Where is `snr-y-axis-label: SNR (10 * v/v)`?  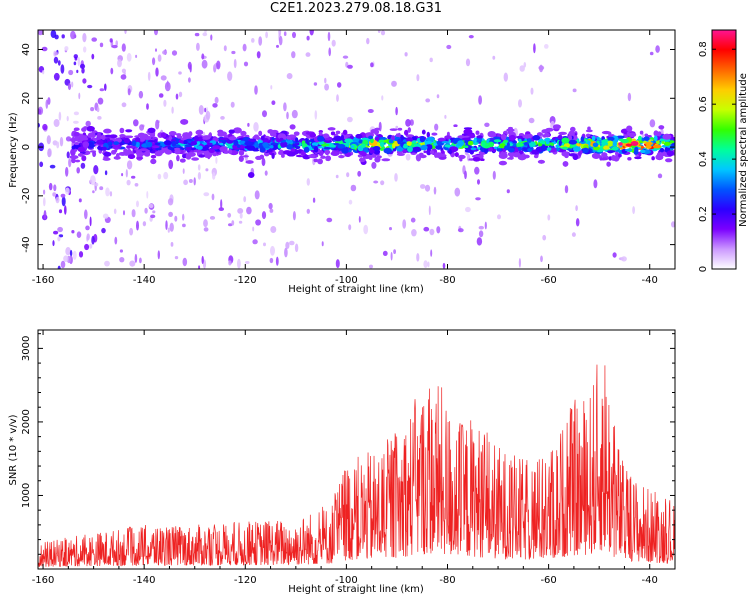 snr-y-axis-label: SNR (10 * v/v) is located at coordinates (13, 449).